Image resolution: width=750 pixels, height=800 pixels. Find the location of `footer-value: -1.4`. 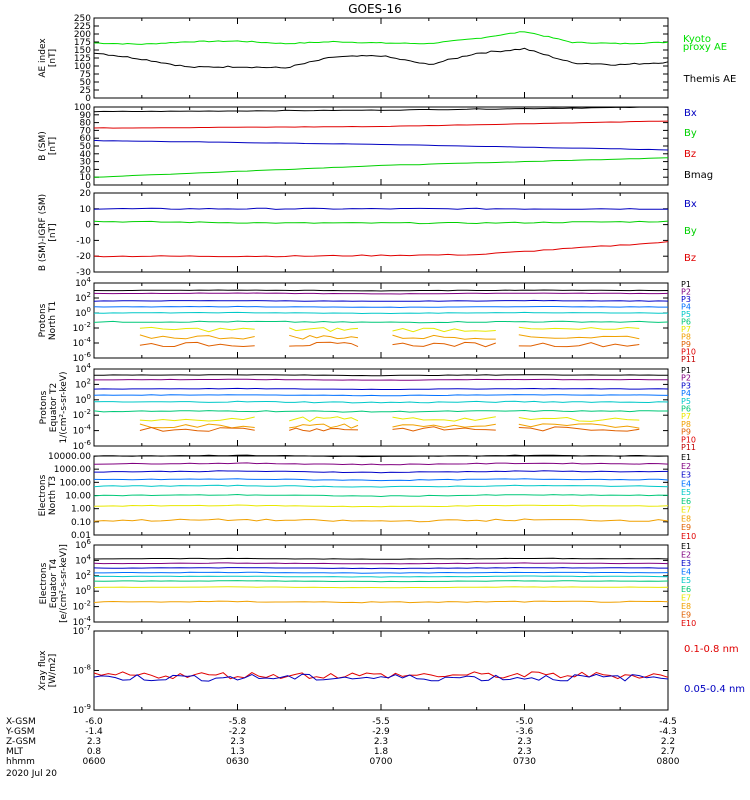

footer-value: -1.4 is located at coordinates (94, 732).